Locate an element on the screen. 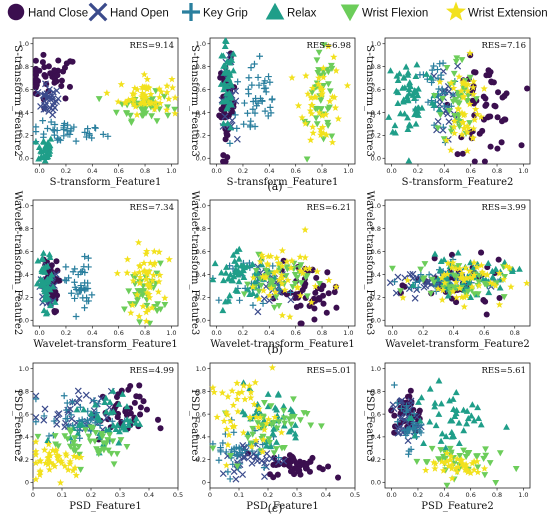 The image size is (550, 514). res-annotation: RES=6.98 is located at coordinates (329, 46).